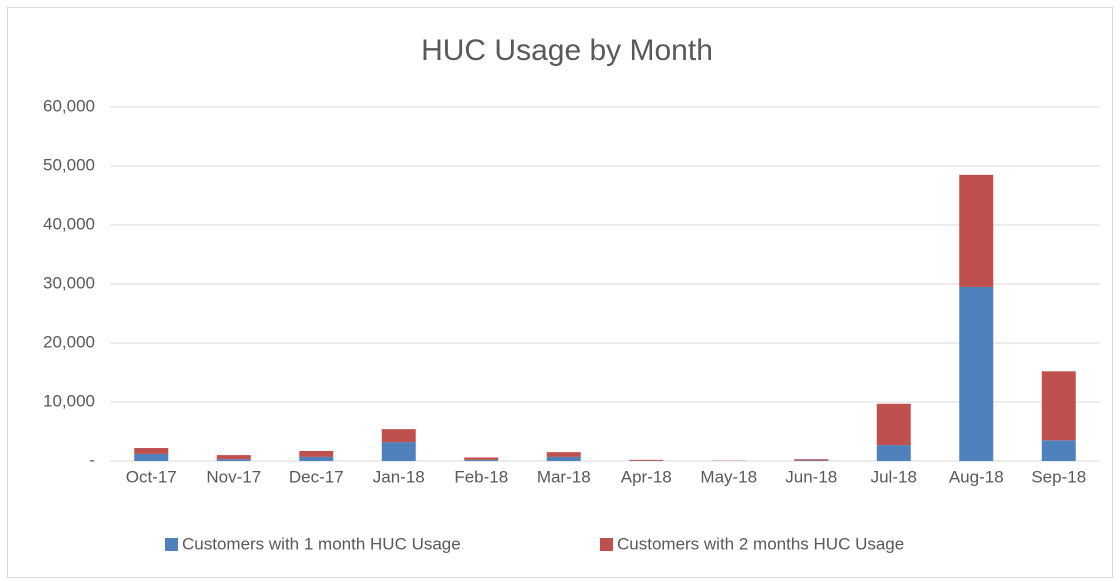  Describe the element at coordinates (1058, 476) in the screenshot. I see `x-tick-label: Sep-18` at that location.